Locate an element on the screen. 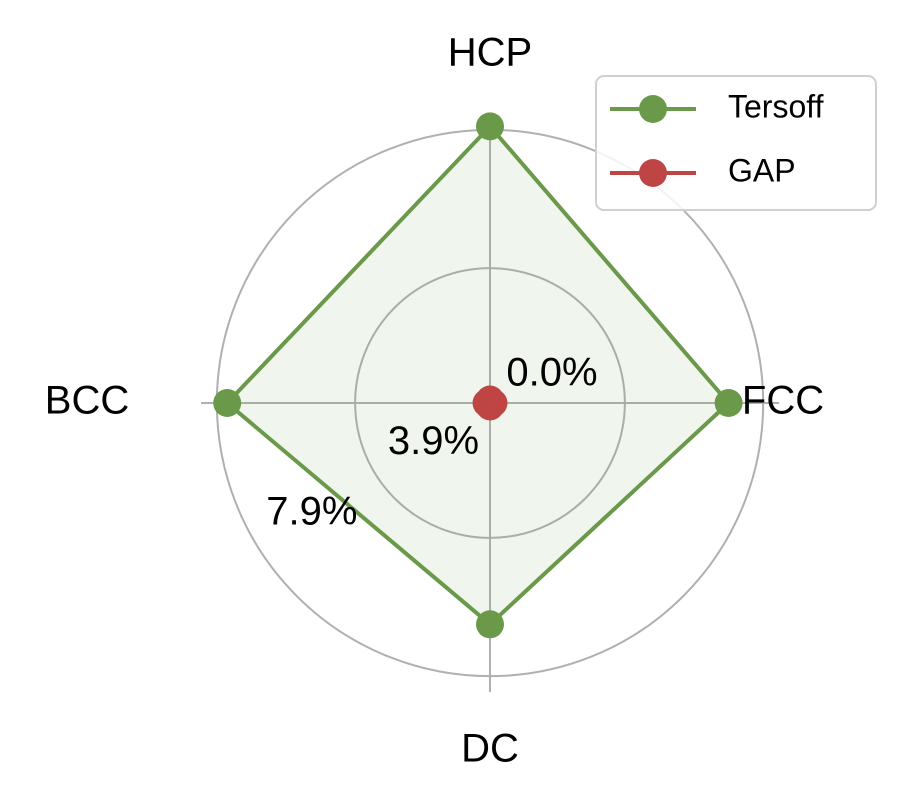  category-label: BCC is located at coordinates (87, 401).